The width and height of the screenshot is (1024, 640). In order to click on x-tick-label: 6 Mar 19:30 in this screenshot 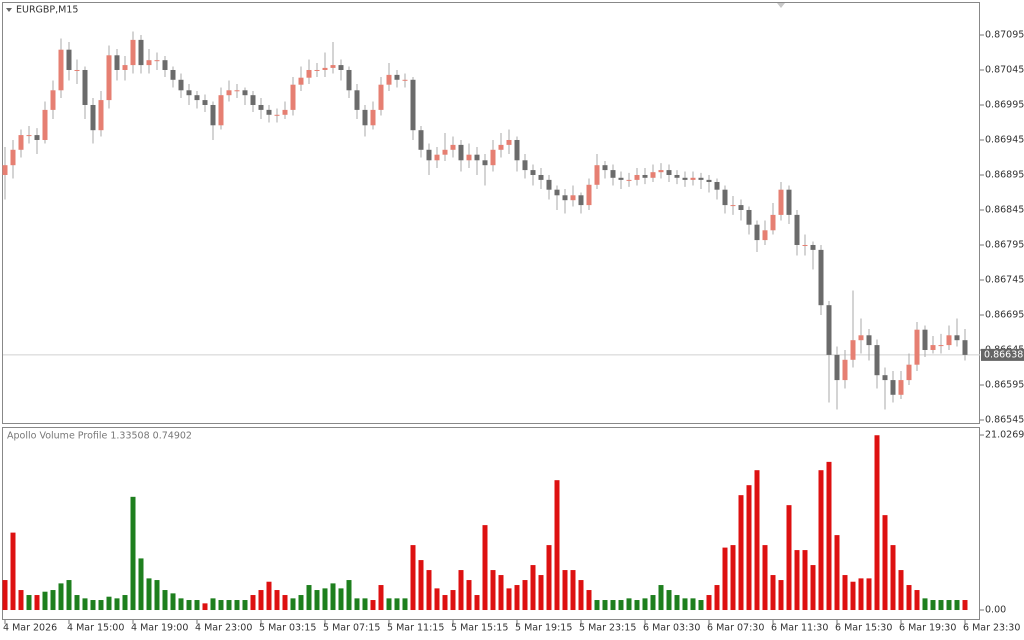, I will do `click(927, 628)`.